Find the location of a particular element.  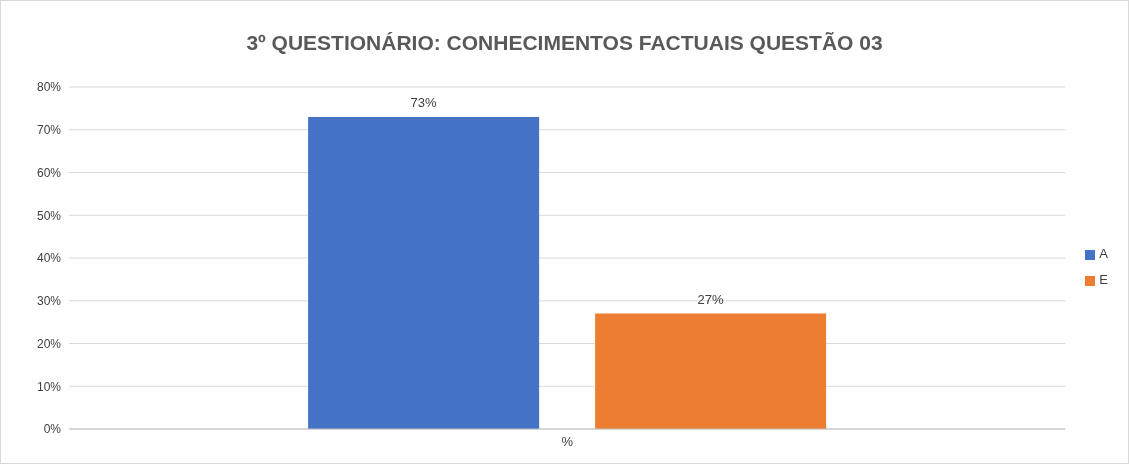

y-tick-label: 70% is located at coordinates (49, 130).